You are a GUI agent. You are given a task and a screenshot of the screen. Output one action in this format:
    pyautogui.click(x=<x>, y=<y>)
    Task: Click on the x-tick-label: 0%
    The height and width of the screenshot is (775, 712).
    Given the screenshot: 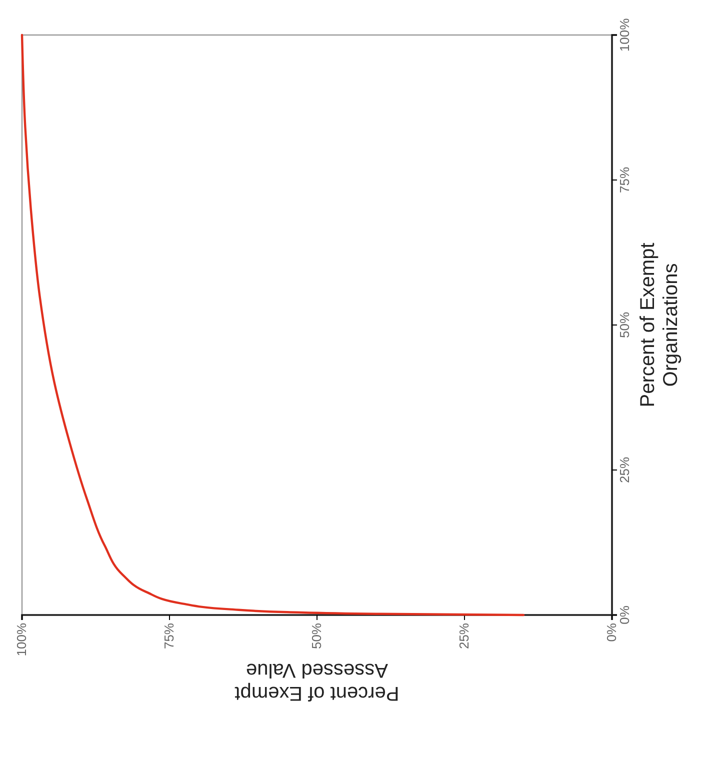 What is the action you would take?
    pyautogui.click(x=612, y=632)
    